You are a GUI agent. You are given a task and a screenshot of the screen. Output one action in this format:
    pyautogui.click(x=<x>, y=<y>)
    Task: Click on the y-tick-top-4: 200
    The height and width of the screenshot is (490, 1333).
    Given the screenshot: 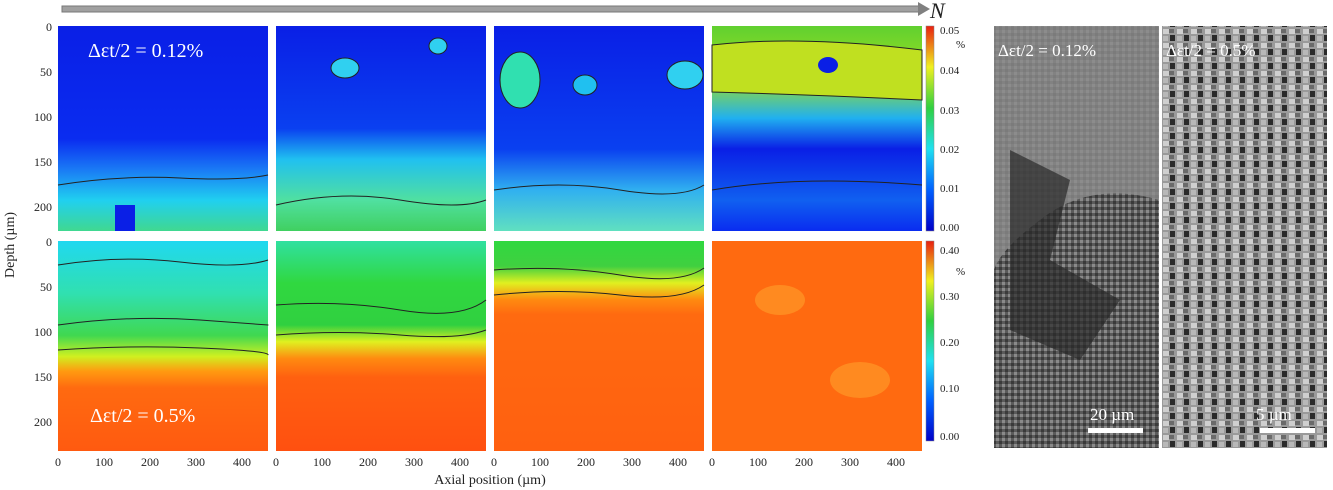 What is the action you would take?
    pyautogui.click(x=43, y=207)
    